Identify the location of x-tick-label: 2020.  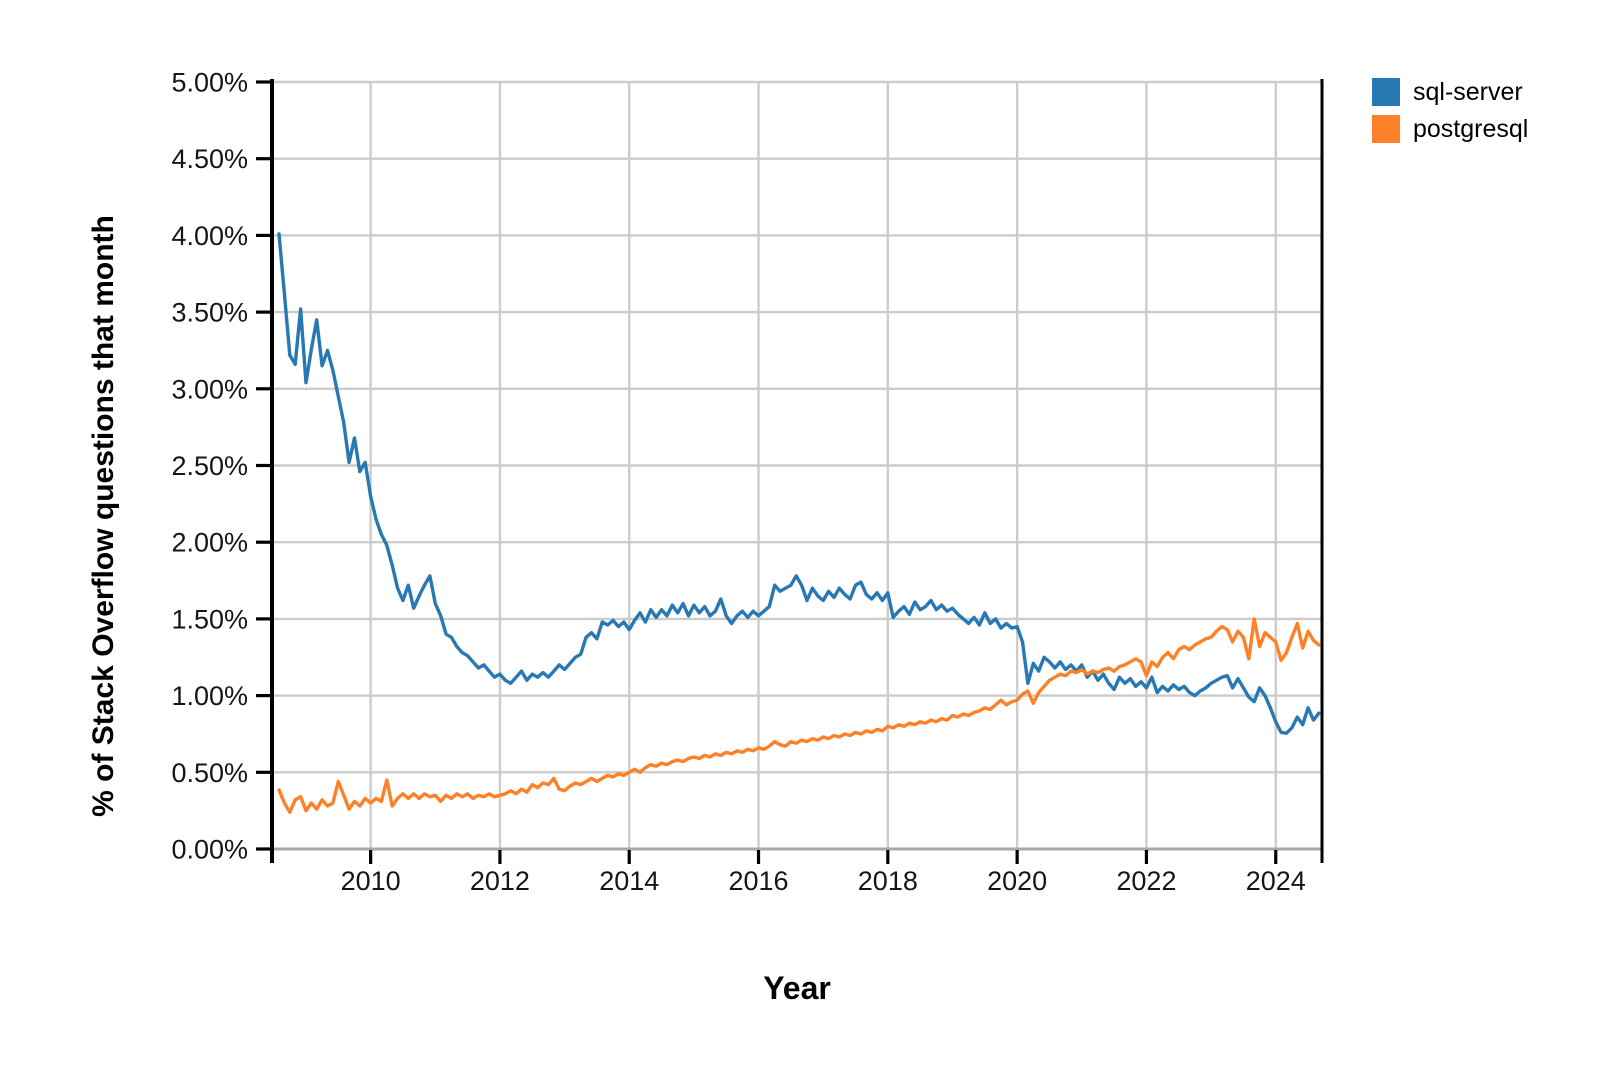
(1017, 881).